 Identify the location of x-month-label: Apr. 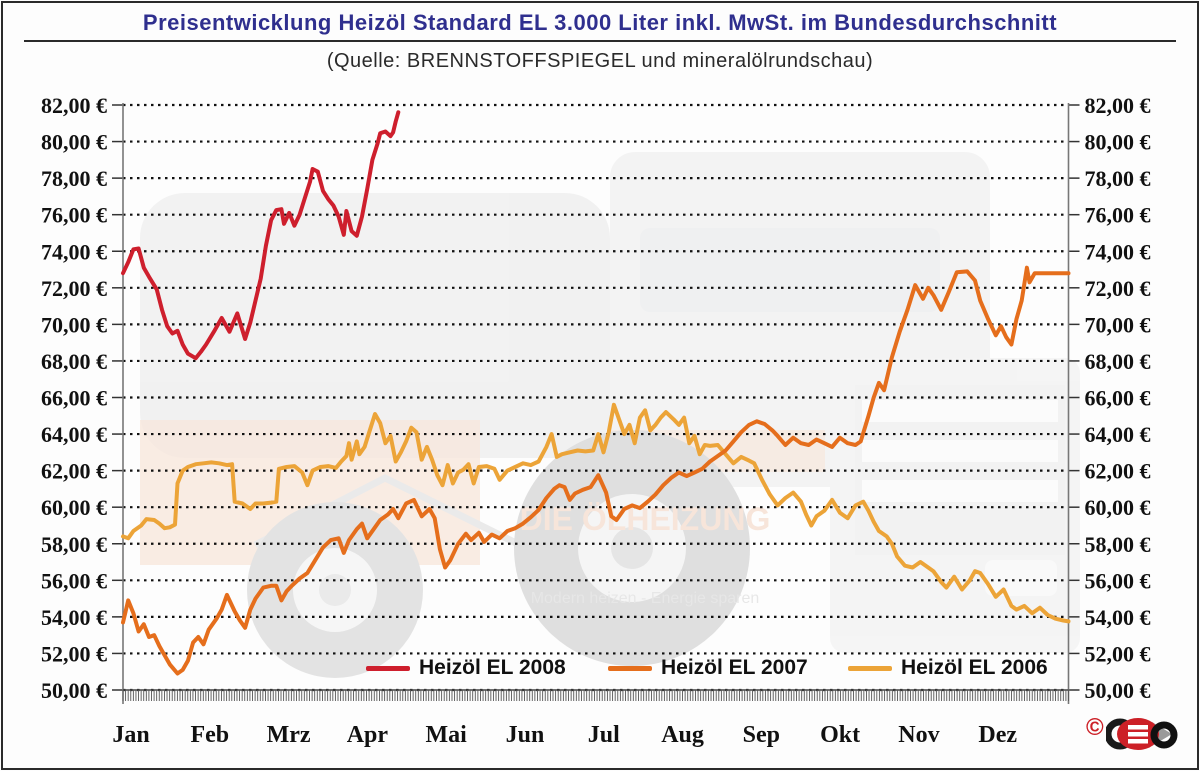
(368, 735).